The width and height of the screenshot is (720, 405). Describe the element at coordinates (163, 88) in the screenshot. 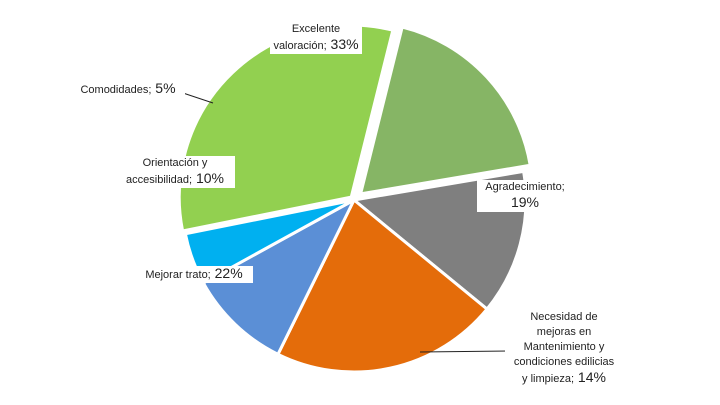

I see `data-label-percent: 5%` at that location.